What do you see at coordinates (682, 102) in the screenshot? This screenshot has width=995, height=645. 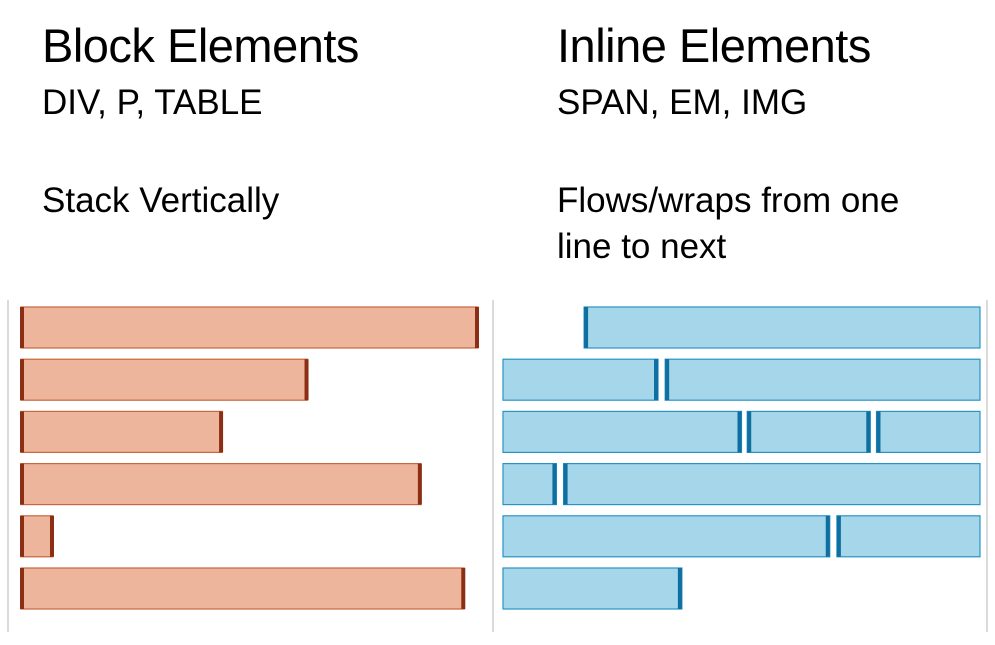 I see `inline-elements-examples: SPAN, EM, IMG` at bounding box center [682, 102].